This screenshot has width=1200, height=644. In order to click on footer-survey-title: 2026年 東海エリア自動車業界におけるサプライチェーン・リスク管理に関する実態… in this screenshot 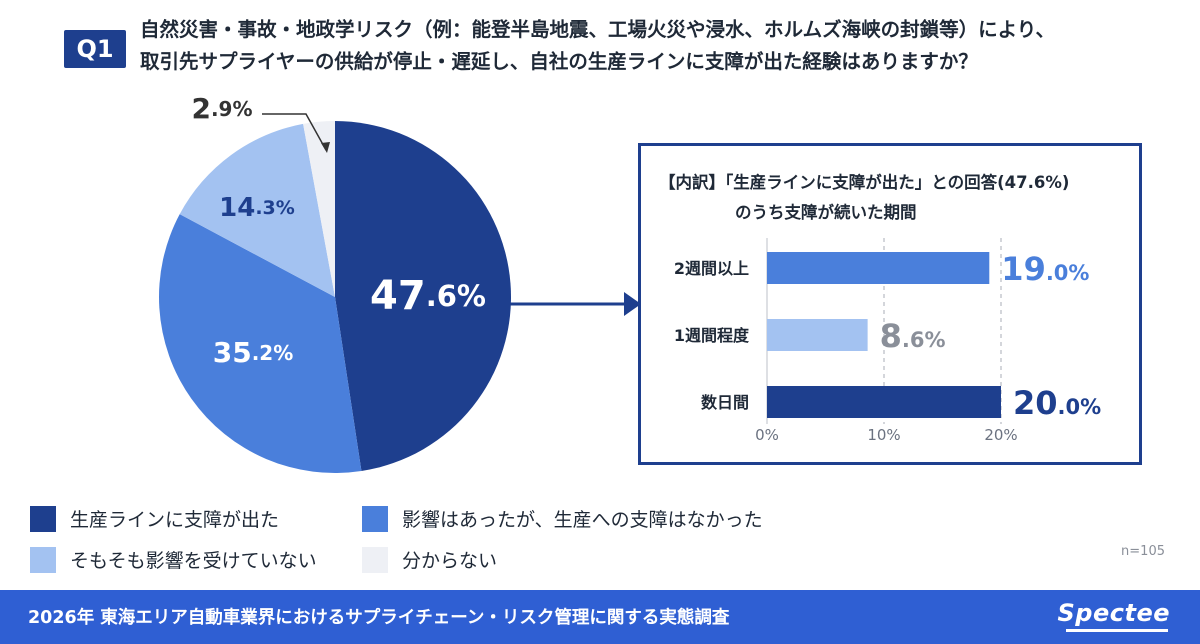, I will do `click(379, 618)`.